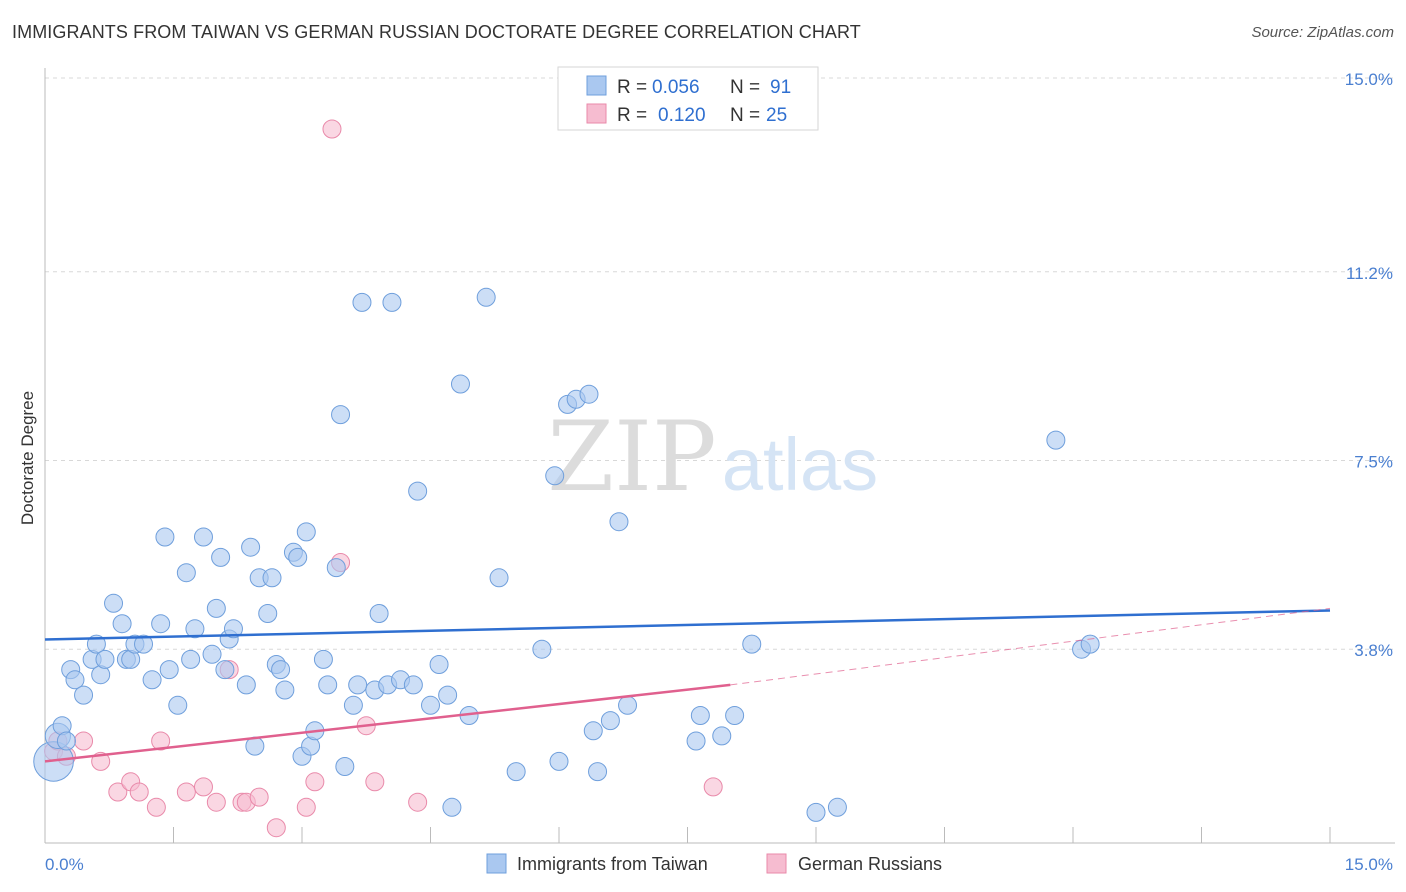 The image size is (1406, 892). What do you see at coordinates (496, 863) in the screenshot?
I see `bottom-legend-swatch-blue` at bounding box center [496, 863].